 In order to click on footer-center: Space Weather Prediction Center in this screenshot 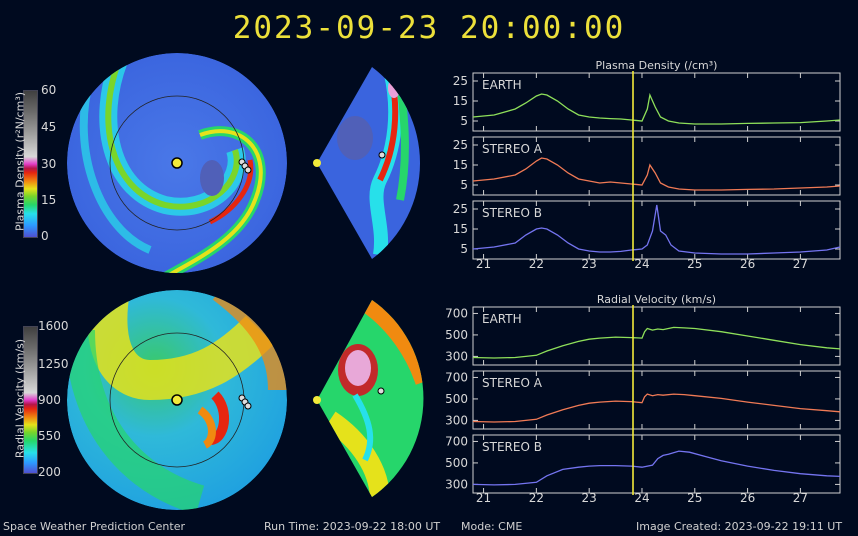, I will do `click(94, 526)`.